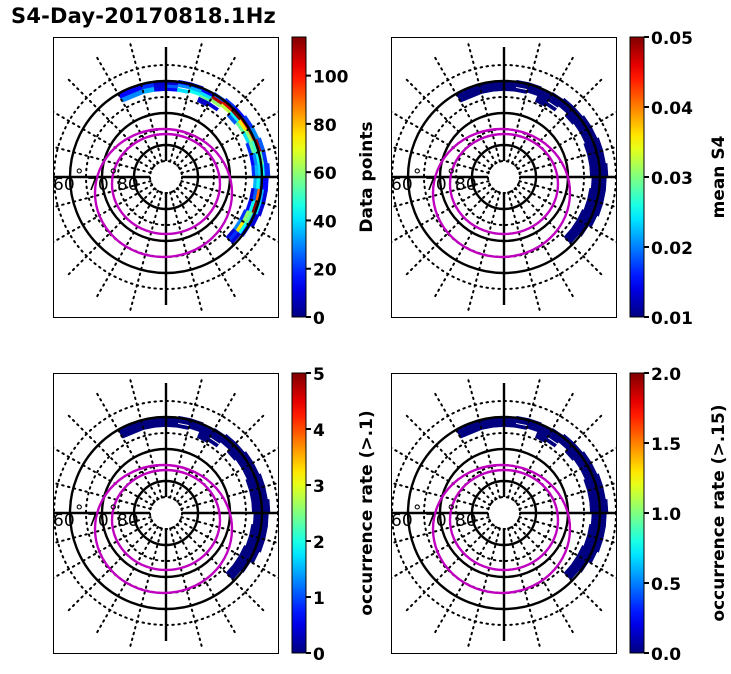  I want to click on colorbar-tick-label: 1.0, so click(666, 515).